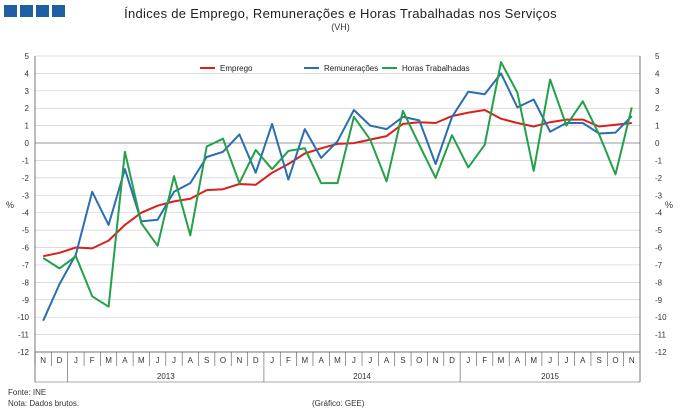 This screenshot has width=681, height=414. I want to click on y-tick-label-left: -11, so click(24, 335).